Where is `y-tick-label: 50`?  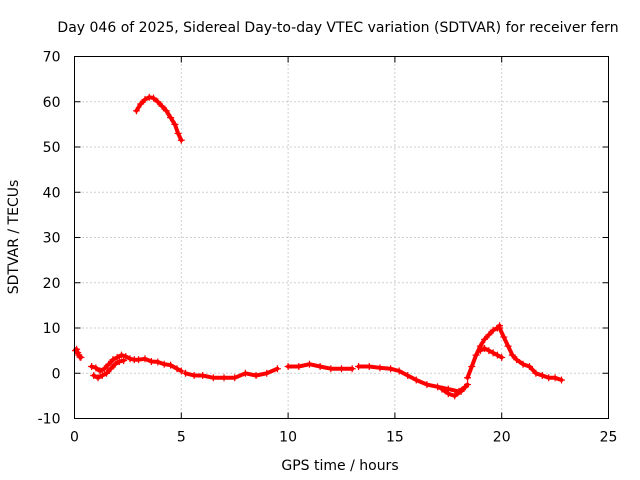
y-tick-label: 50 is located at coordinates (52, 148).